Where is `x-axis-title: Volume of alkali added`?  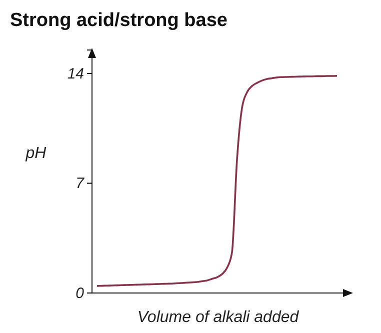 x-axis-title: Volume of alkali added is located at coordinates (218, 317).